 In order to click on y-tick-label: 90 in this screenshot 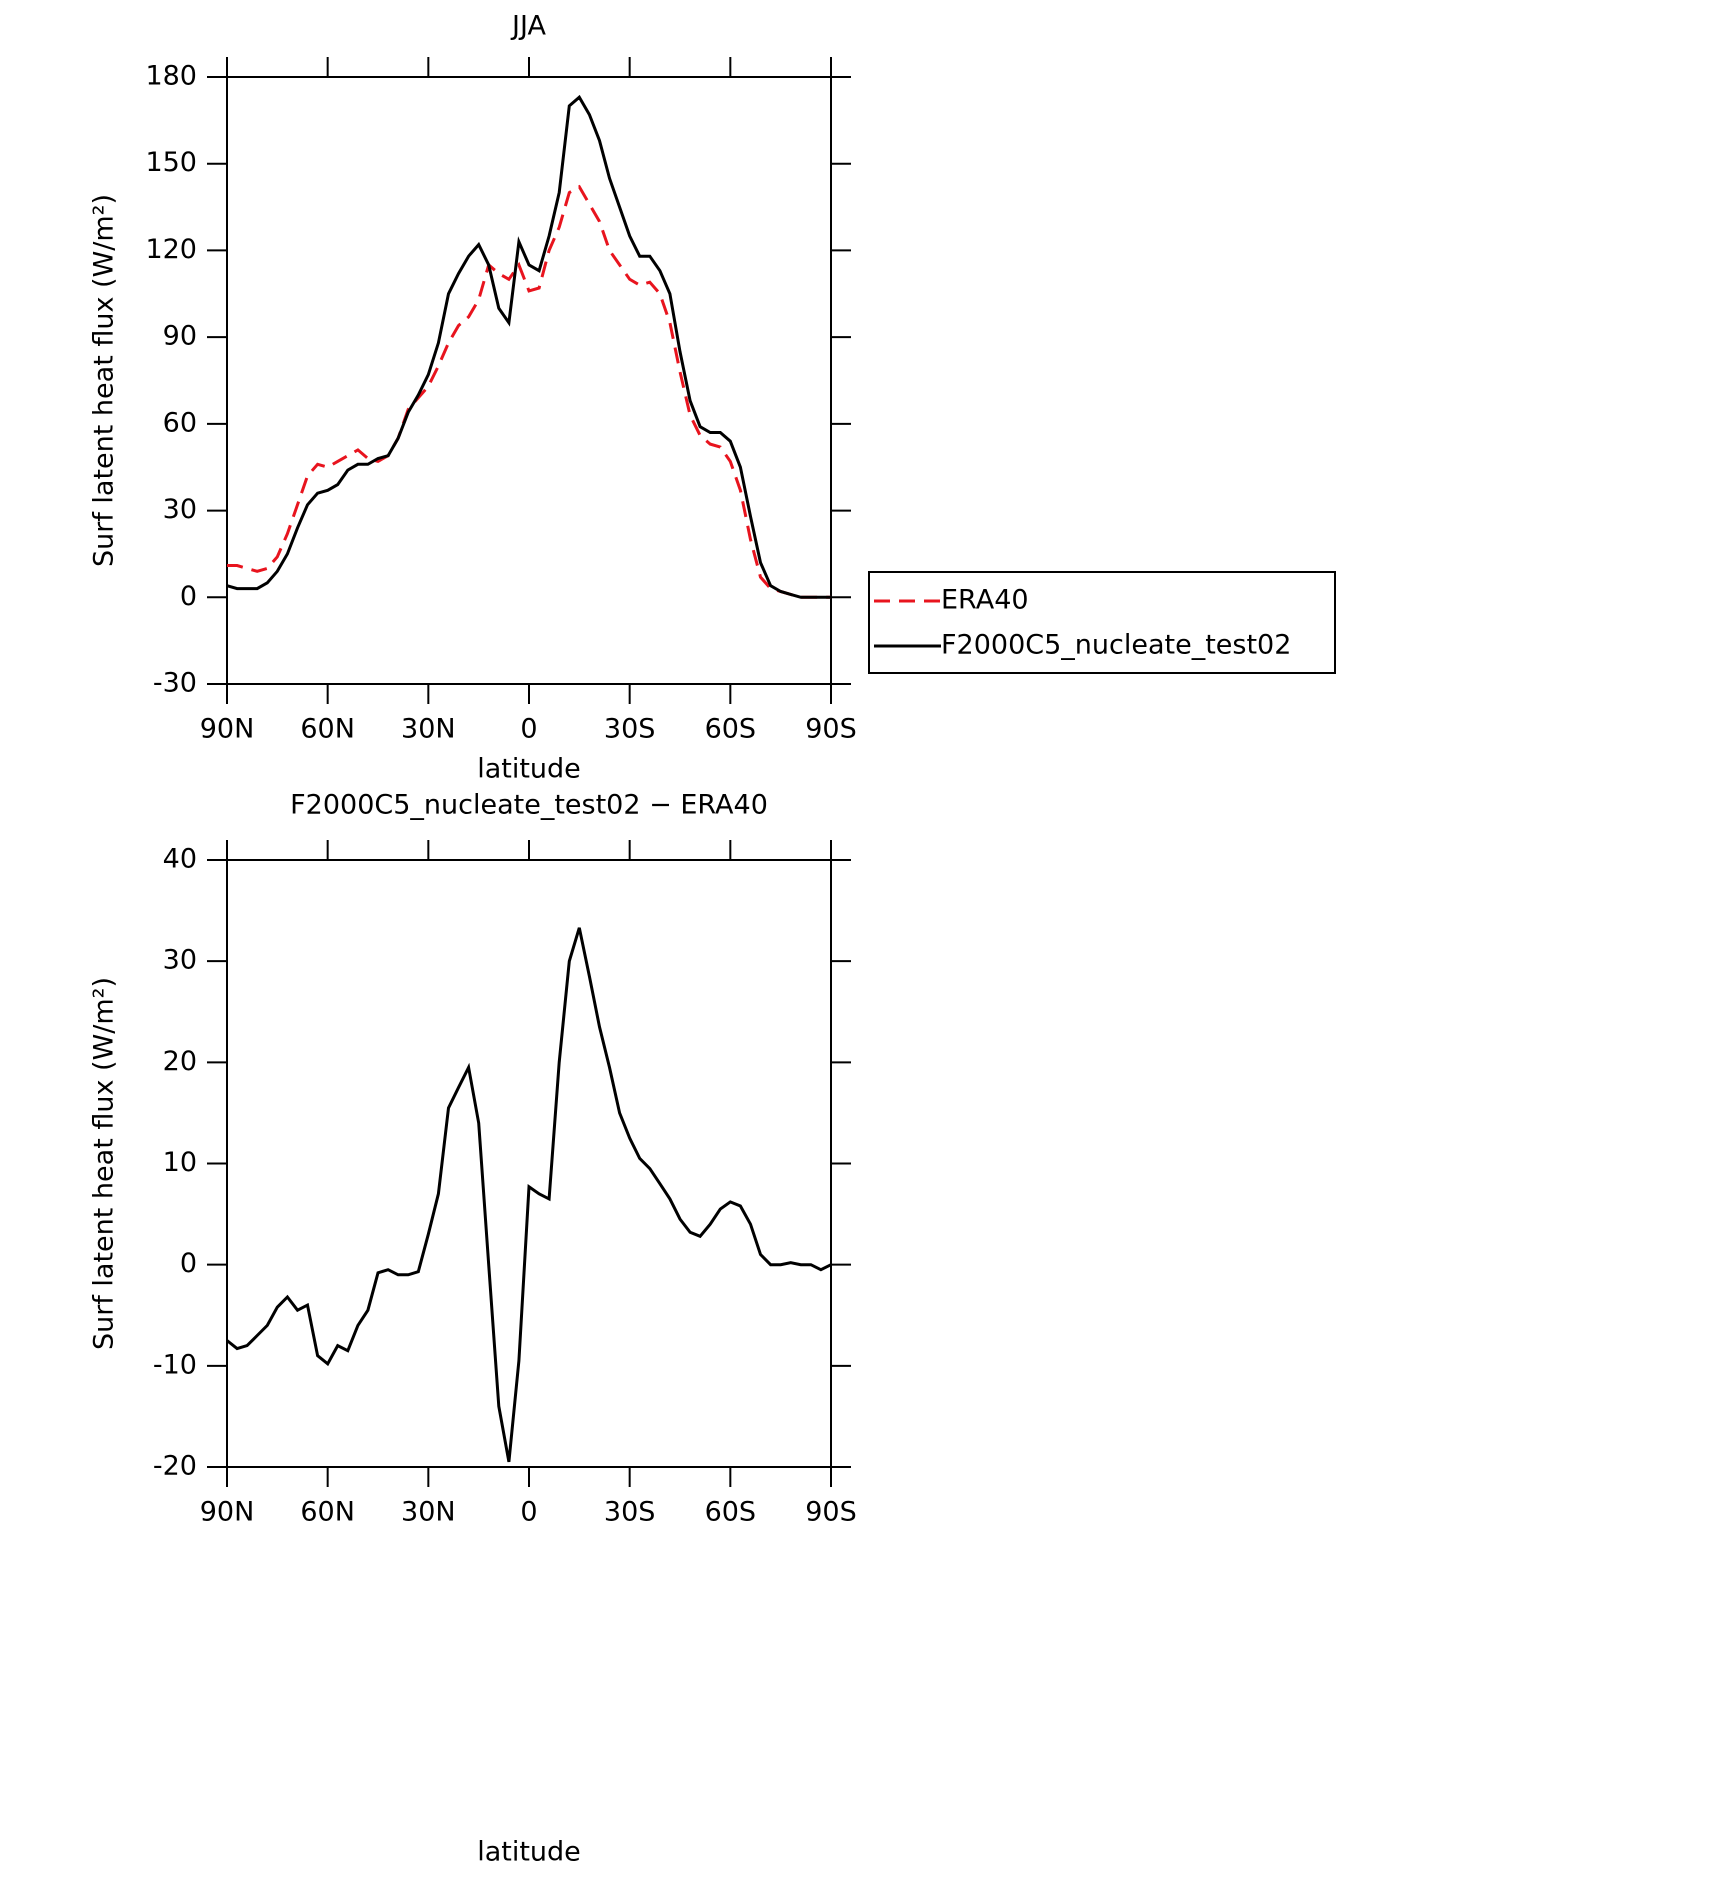, I will do `click(180, 336)`.